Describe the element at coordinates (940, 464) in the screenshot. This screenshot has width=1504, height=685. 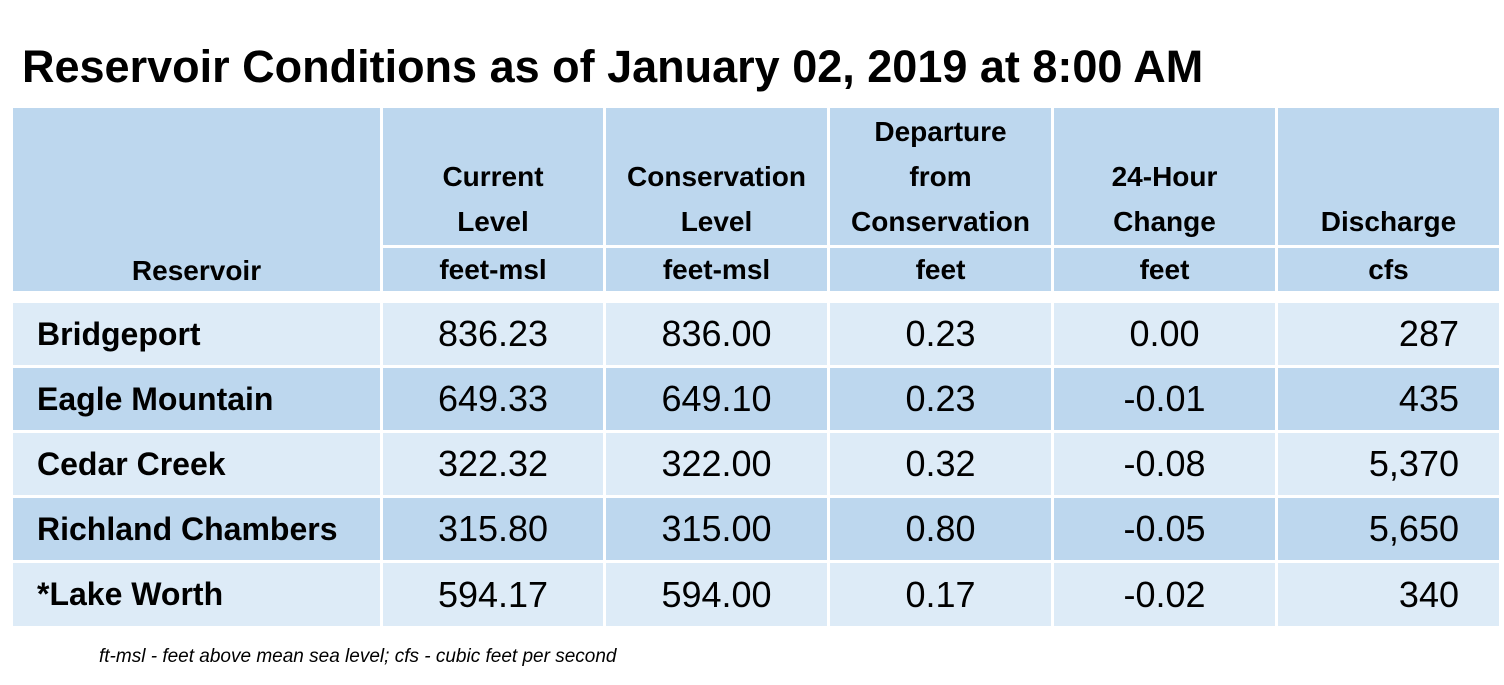
I see `departure-cell: 0.32` at that location.